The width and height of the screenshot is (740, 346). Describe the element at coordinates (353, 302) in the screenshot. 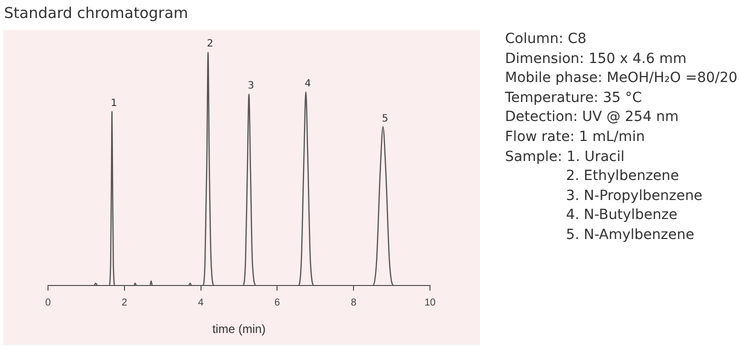

I see `x-tick-label: 8` at that location.